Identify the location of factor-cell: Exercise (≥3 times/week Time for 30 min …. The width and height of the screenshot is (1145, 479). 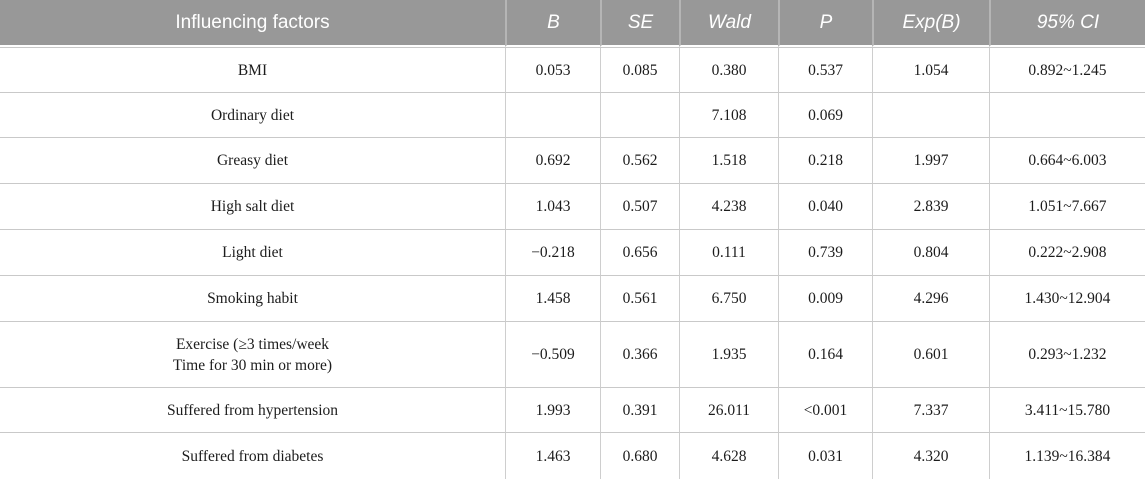
(252, 354).